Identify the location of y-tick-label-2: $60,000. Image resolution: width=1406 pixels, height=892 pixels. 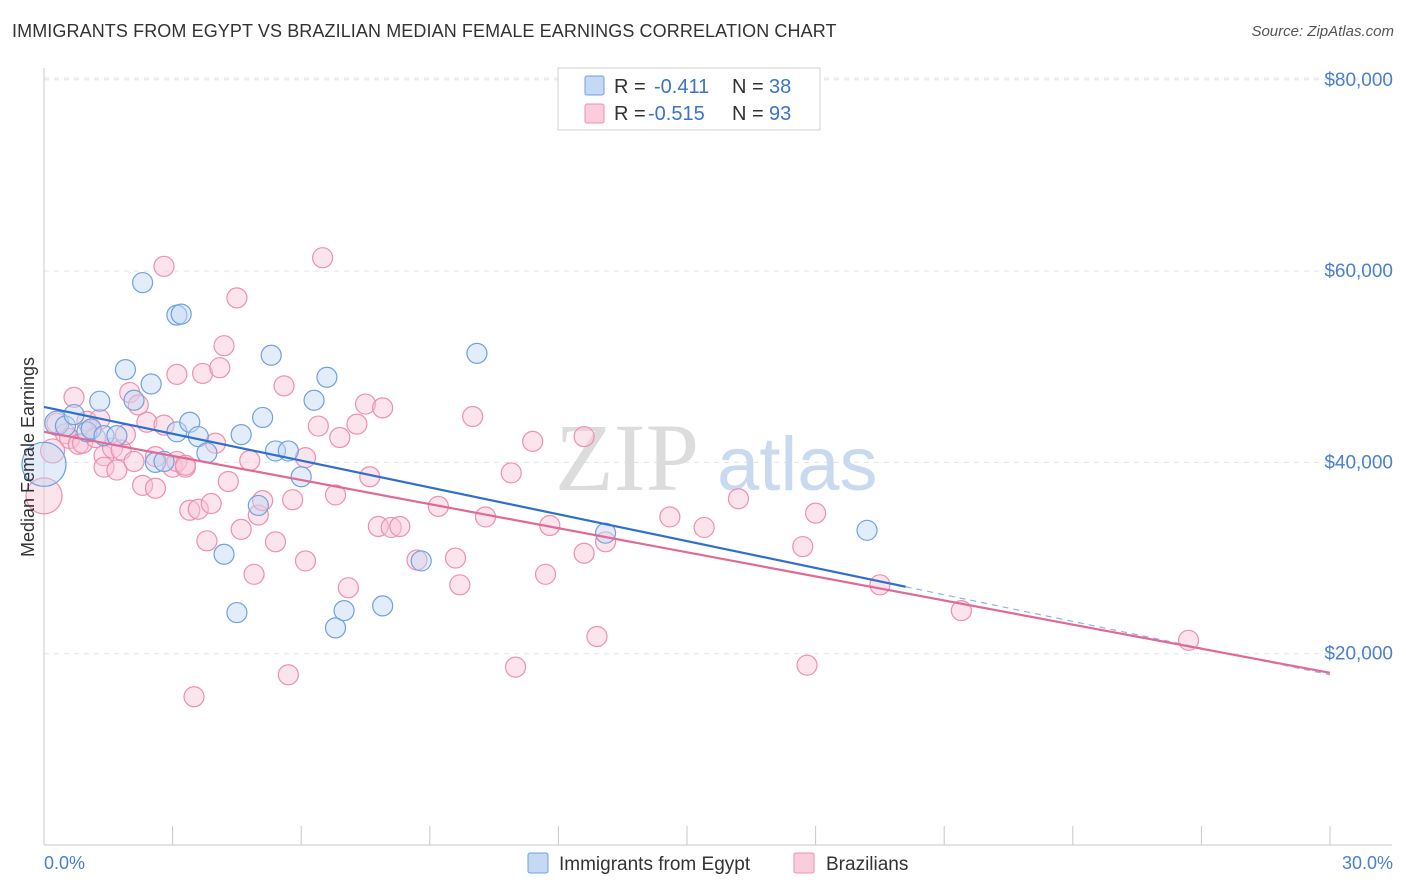
(1358, 271).